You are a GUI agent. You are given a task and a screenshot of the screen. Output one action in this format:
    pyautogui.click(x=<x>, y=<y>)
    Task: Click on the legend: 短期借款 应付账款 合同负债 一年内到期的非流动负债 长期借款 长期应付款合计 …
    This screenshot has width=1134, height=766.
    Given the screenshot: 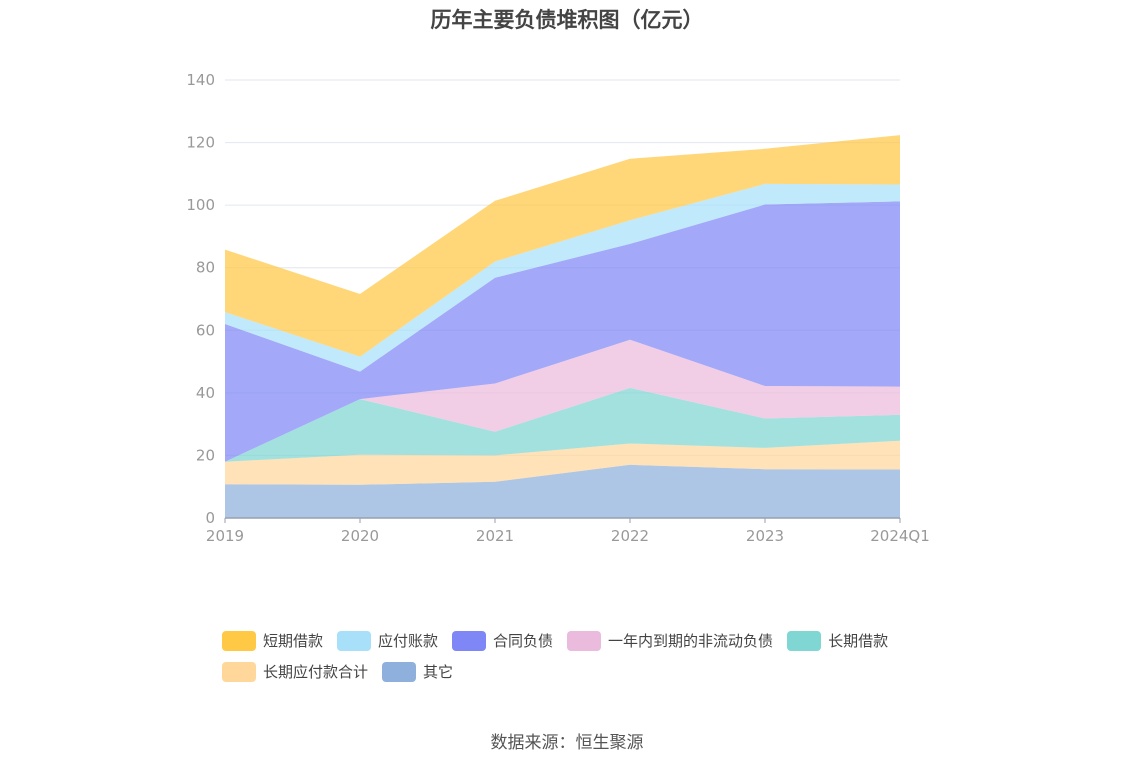 What is the action you would take?
    pyautogui.click(x=582, y=656)
    